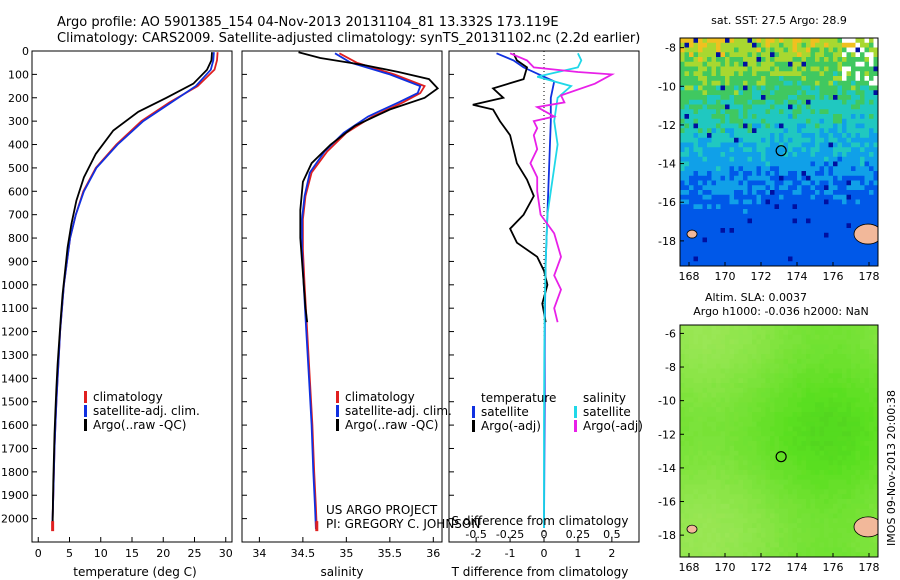 Image resolution: width=900 pixels, height=580 pixels. Describe the element at coordinates (303, 553) in the screenshot. I see `x-tick-label: 34.5` at that location.